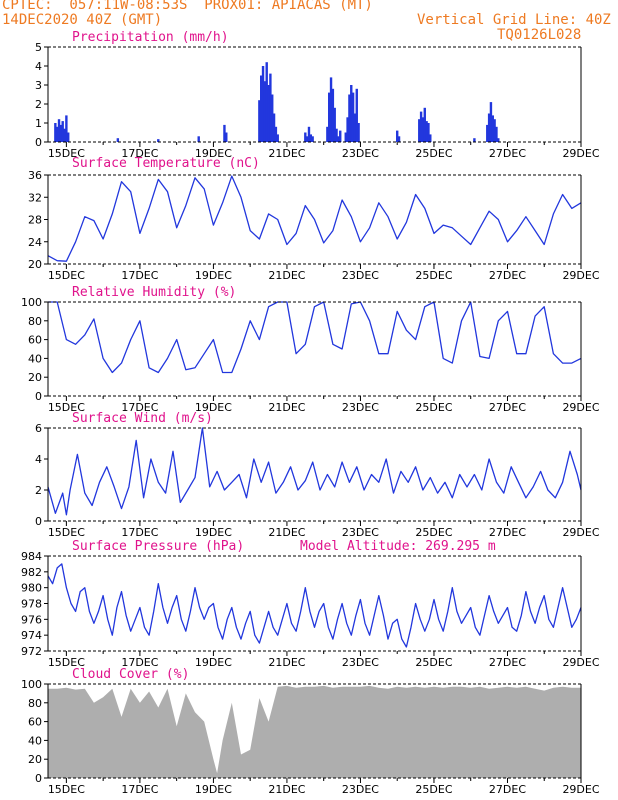 The width and height of the screenshot is (618, 800). I want to click on precip-xtick-label: 25DEC, so click(433, 153).